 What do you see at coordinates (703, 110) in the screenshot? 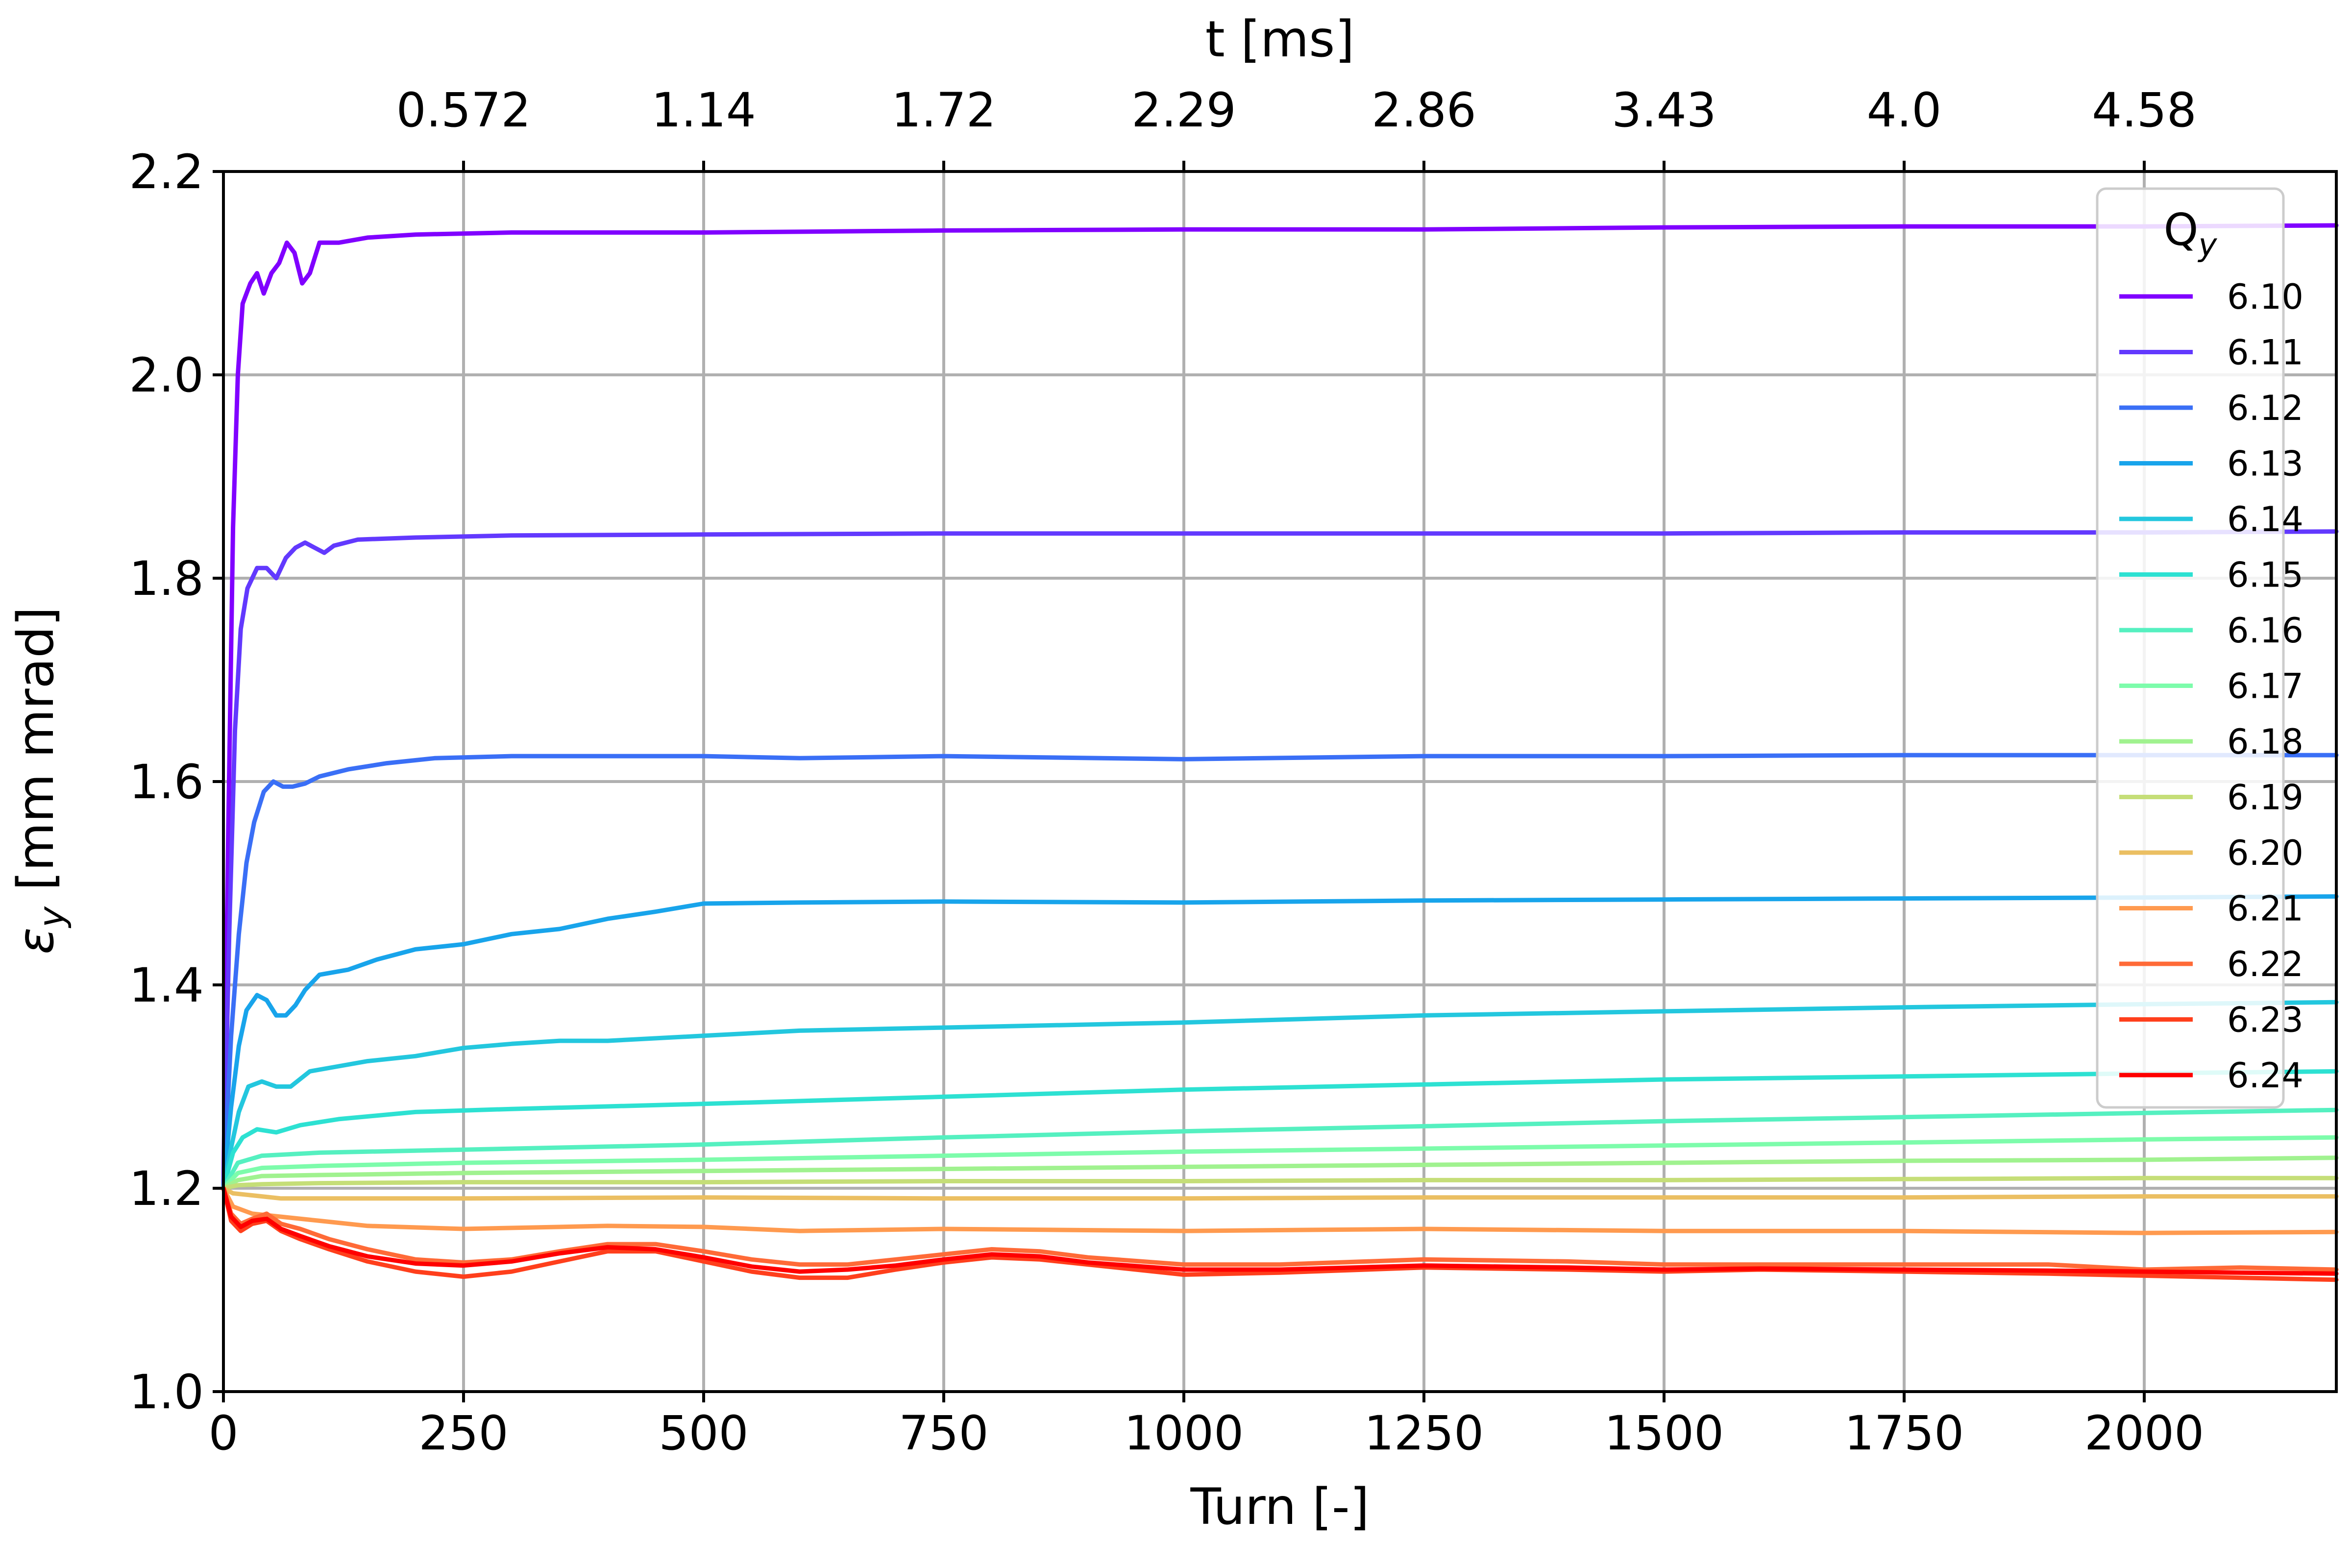
I see `top-tick-label: 1.14` at bounding box center [703, 110].